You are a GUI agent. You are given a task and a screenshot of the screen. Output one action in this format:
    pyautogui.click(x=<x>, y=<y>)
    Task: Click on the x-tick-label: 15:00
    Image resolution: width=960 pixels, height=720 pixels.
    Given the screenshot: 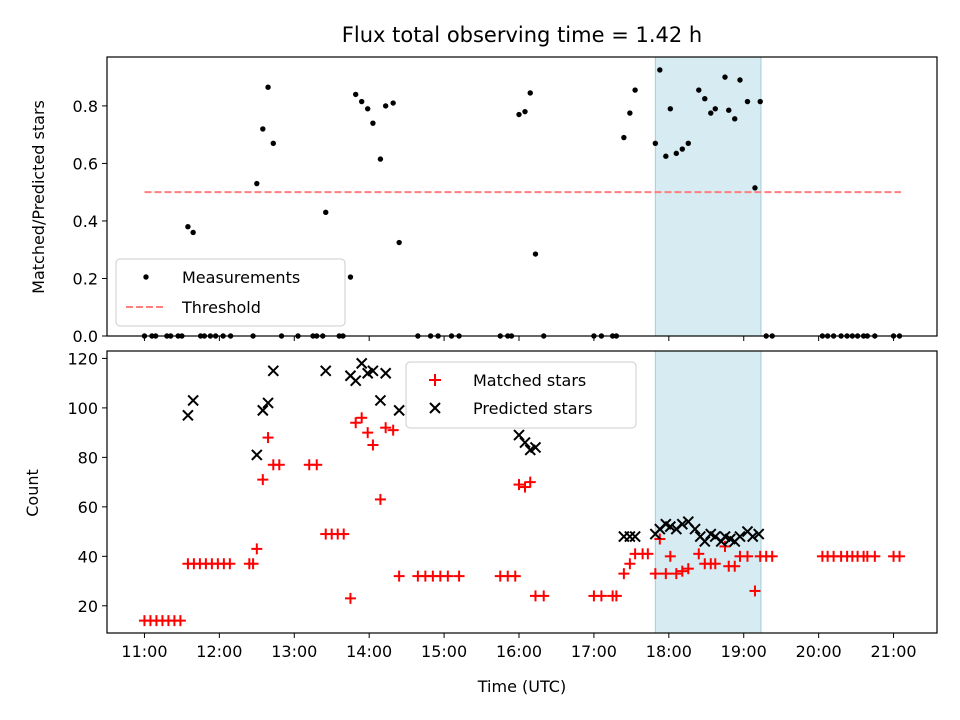 What is the action you would take?
    pyautogui.click(x=444, y=651)
    